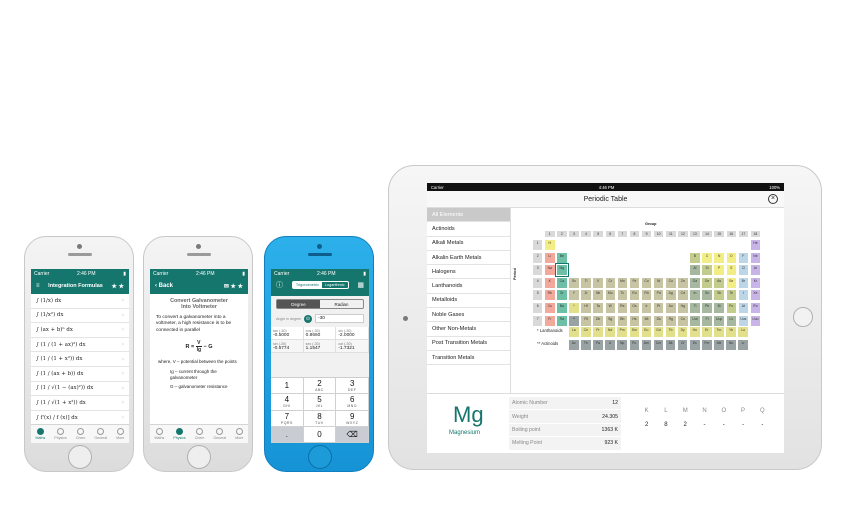 This screenshot has width=842, height=520. Describe the element at coordinates (731, 270) in the screenshot. I see `element-cell: S` at that location.